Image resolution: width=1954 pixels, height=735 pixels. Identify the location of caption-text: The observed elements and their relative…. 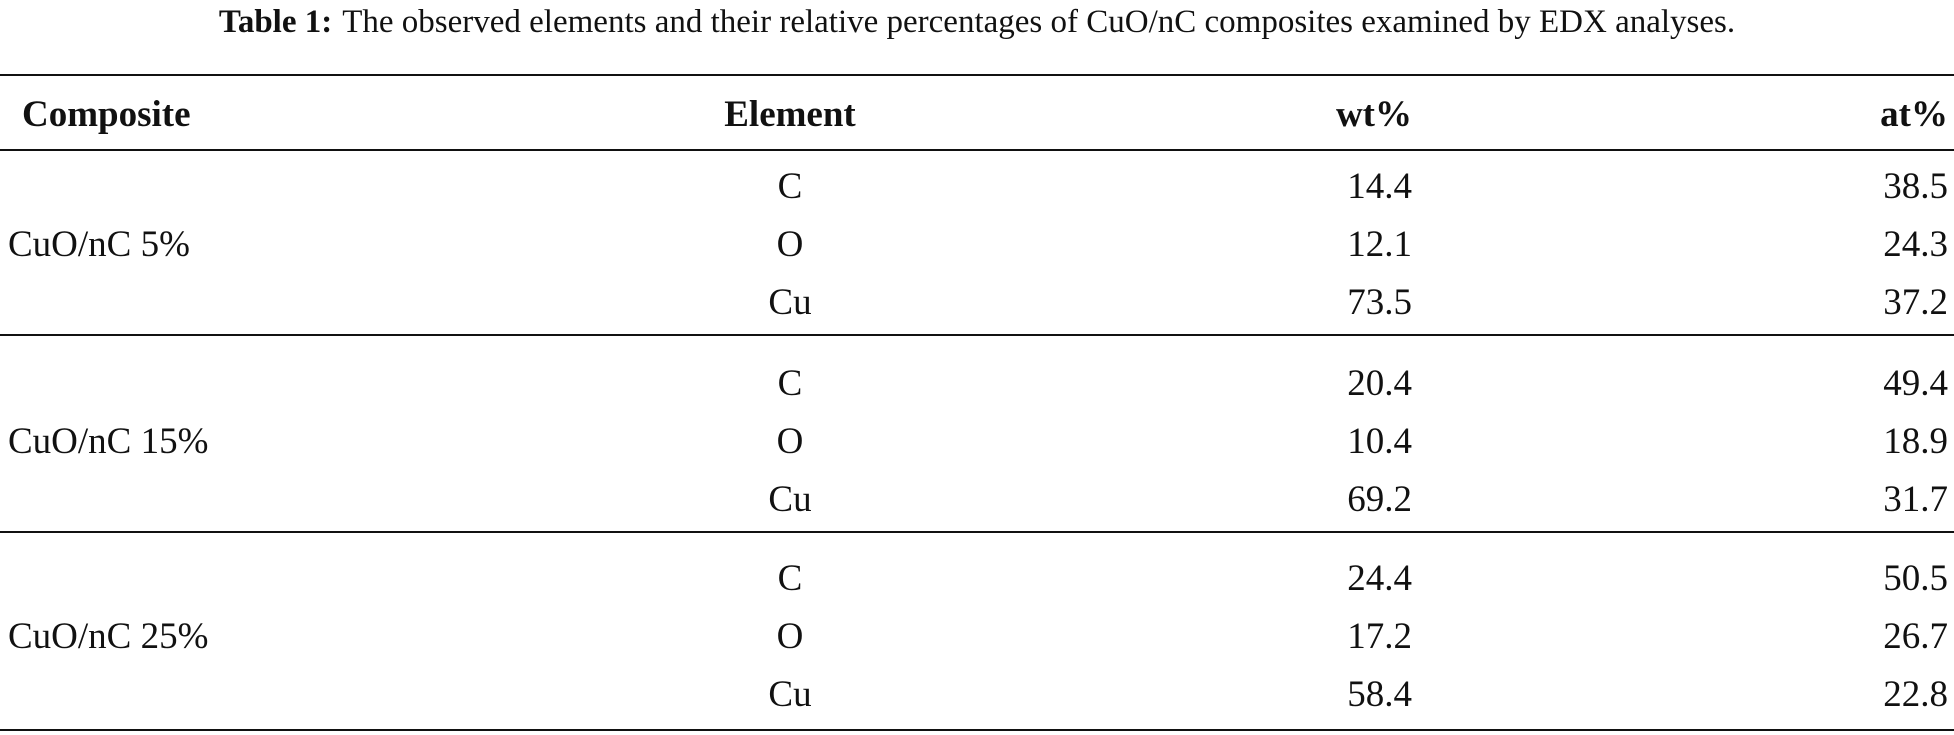
(1039, 22).